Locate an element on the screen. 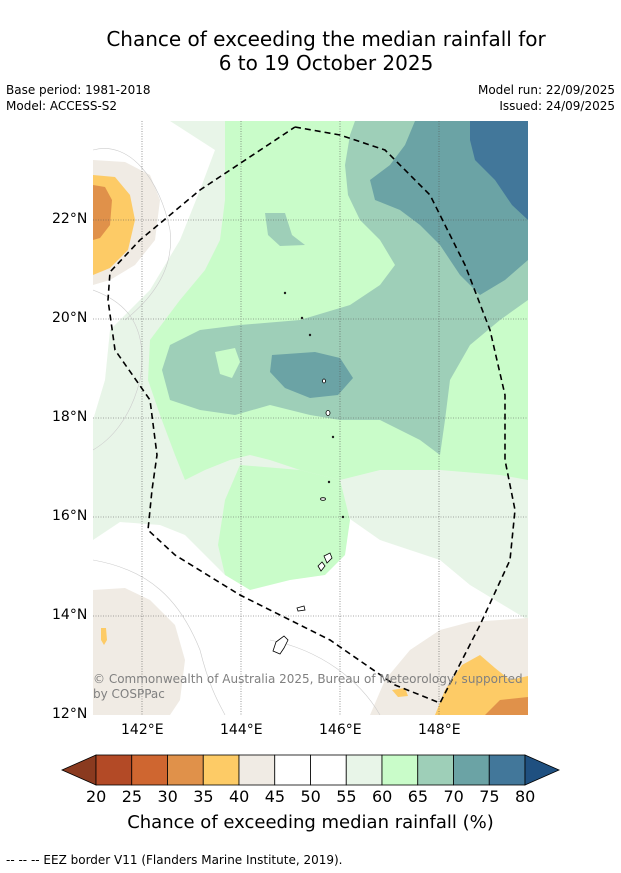  lat-tick: 14°N is located at coordinates (70, 615).